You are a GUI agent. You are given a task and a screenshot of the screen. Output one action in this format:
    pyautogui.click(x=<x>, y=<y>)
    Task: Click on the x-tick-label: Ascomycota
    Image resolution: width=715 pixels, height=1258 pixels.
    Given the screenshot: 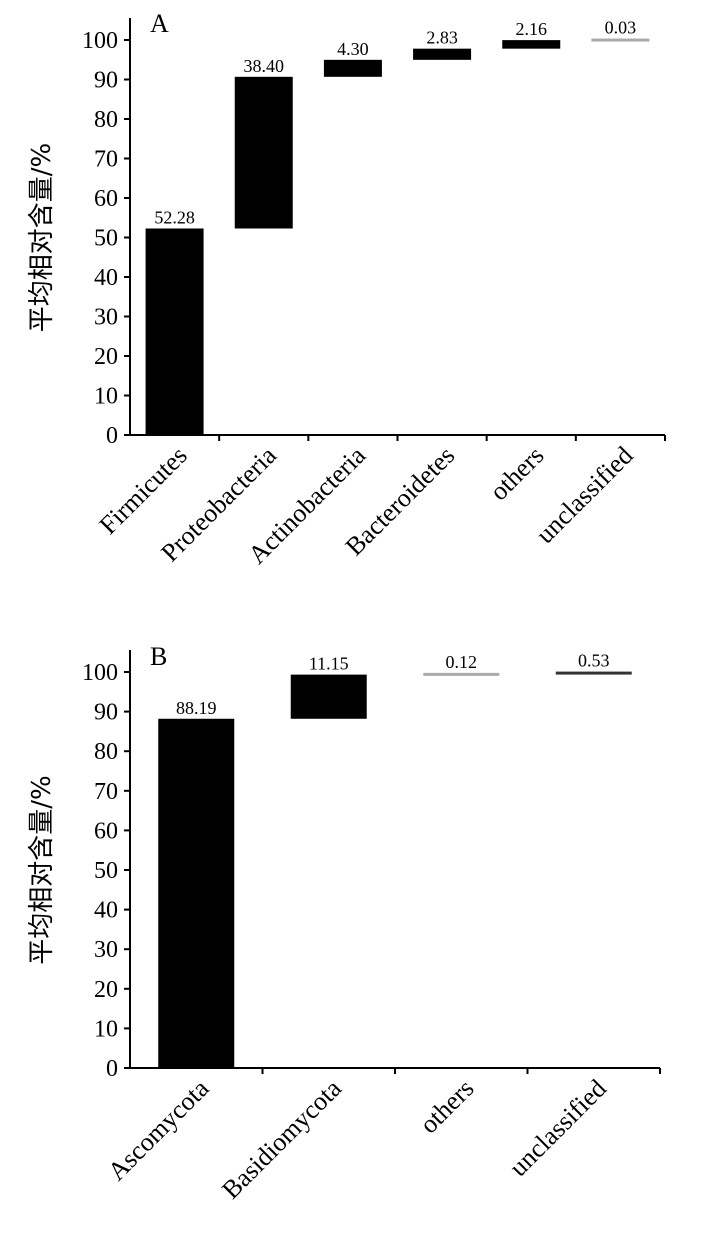 What is the action you would take?
    pyautogui.click(x=158, y=1129)
    